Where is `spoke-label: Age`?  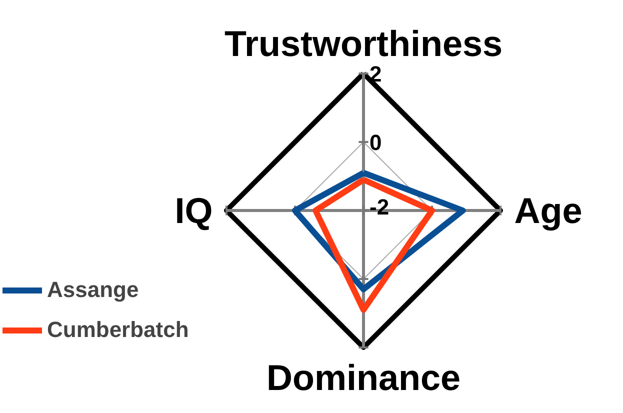 spoke-label: Age is located at coordinates (548, 210).